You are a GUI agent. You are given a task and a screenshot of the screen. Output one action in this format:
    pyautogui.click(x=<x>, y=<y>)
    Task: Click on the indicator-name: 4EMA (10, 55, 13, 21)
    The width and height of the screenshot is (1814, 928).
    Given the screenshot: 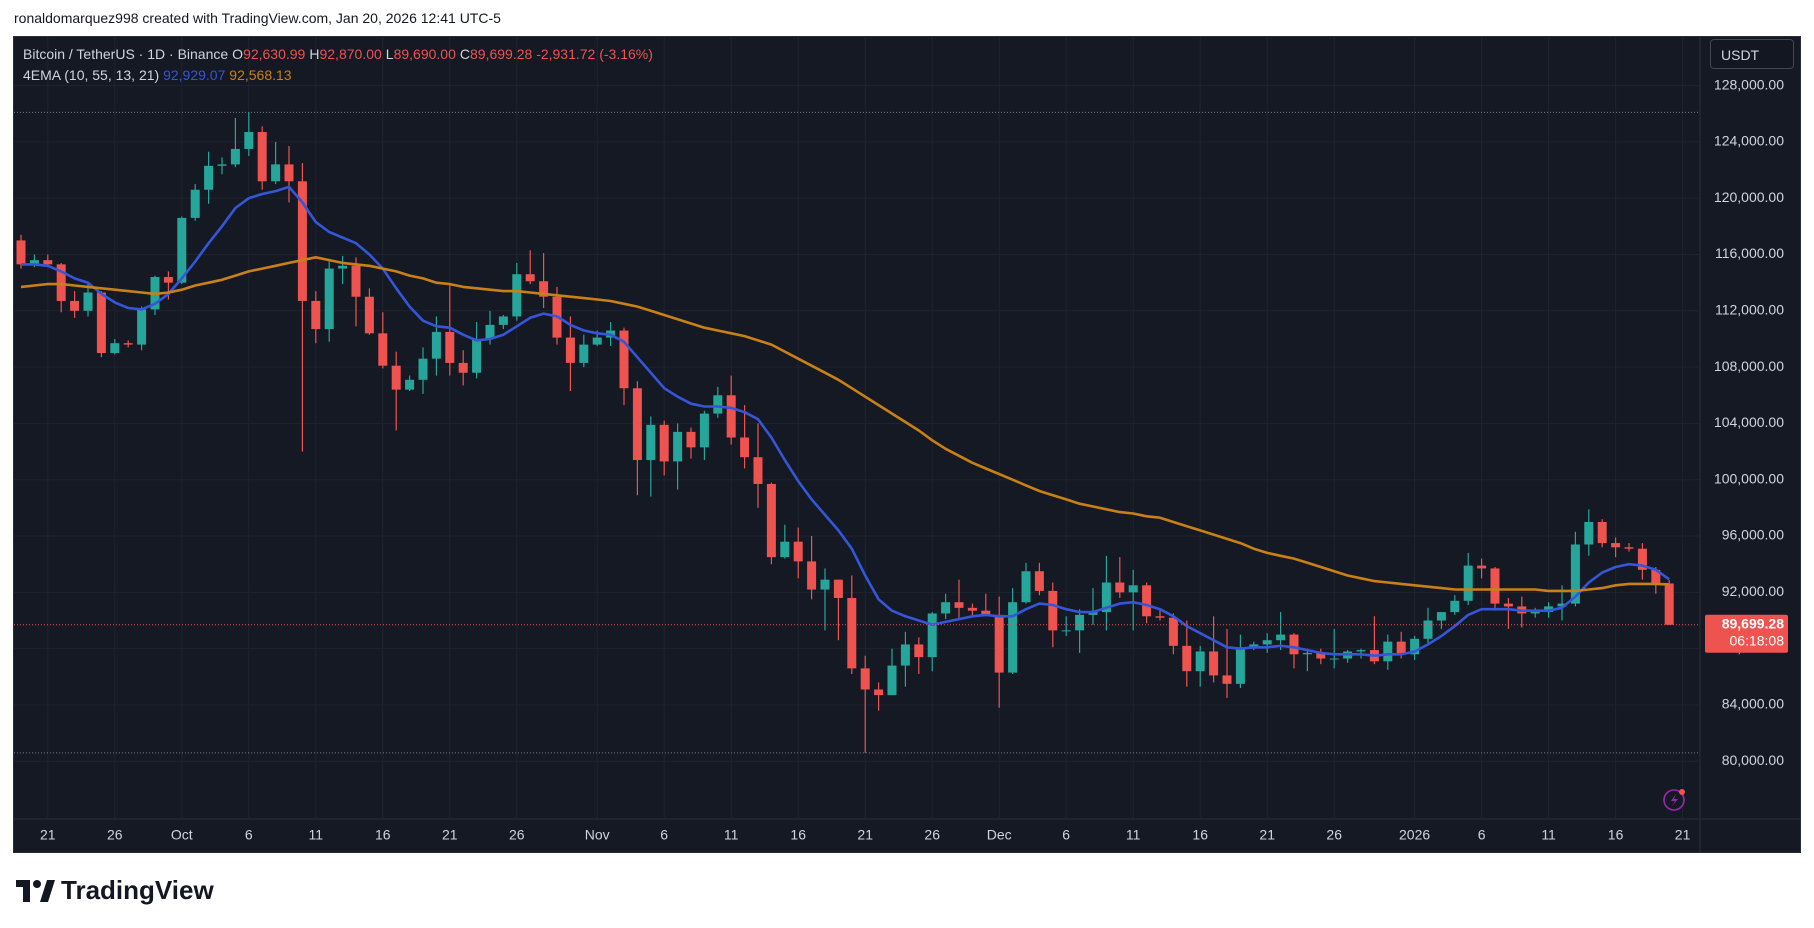 What is the action you would take?
    pyautogui.click(x=91, y=75)
    